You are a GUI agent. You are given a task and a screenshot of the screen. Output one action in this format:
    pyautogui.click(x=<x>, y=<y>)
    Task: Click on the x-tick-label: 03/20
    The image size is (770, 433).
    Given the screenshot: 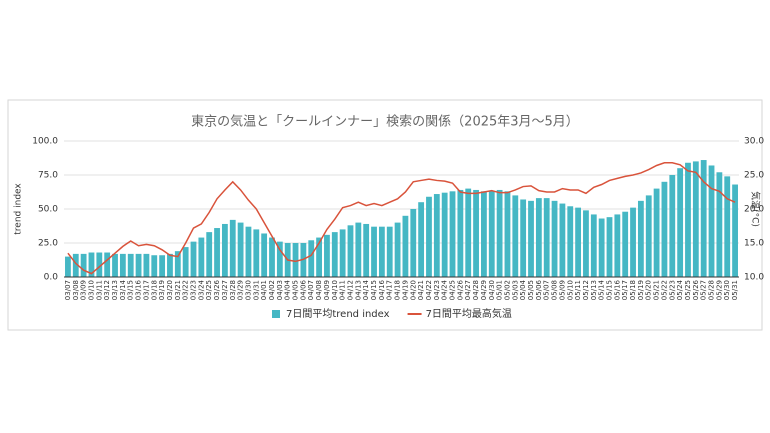 What is the action you would take?
    pyautogui.click(x=170, y=290)
    